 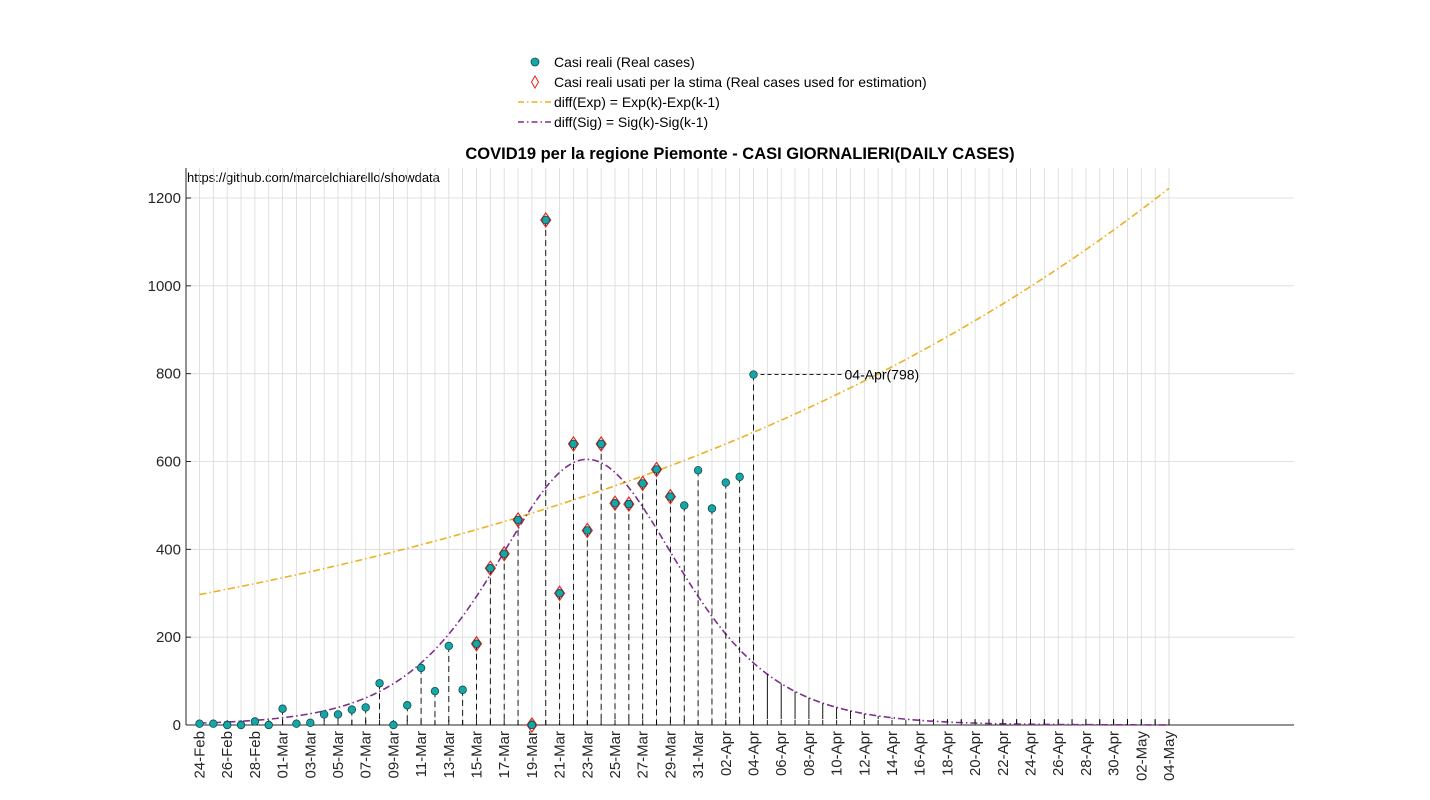 What do you see at coordinates (168, 549) in the screenshot?
I see `y-tick-label: 400` at bounding box center [168, 549].